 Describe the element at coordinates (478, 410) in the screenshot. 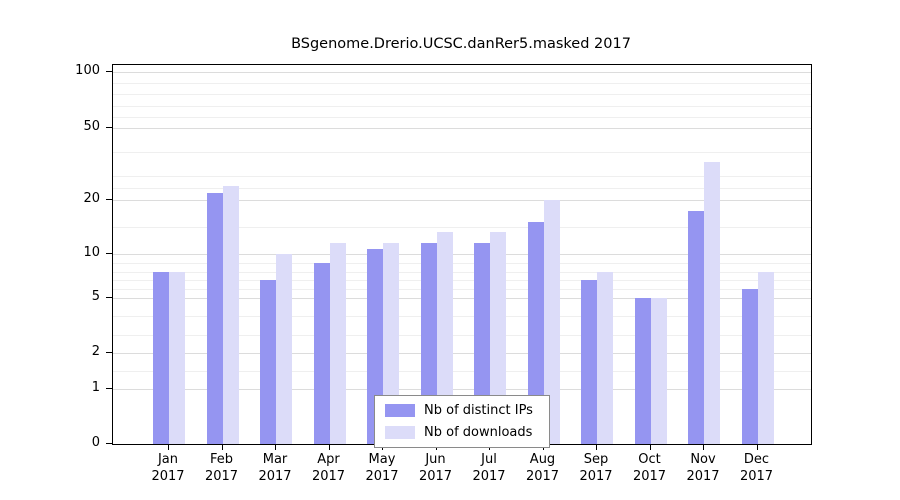

I see `legend-label-distinct-ips: Nb of distinct IPs` at that location.